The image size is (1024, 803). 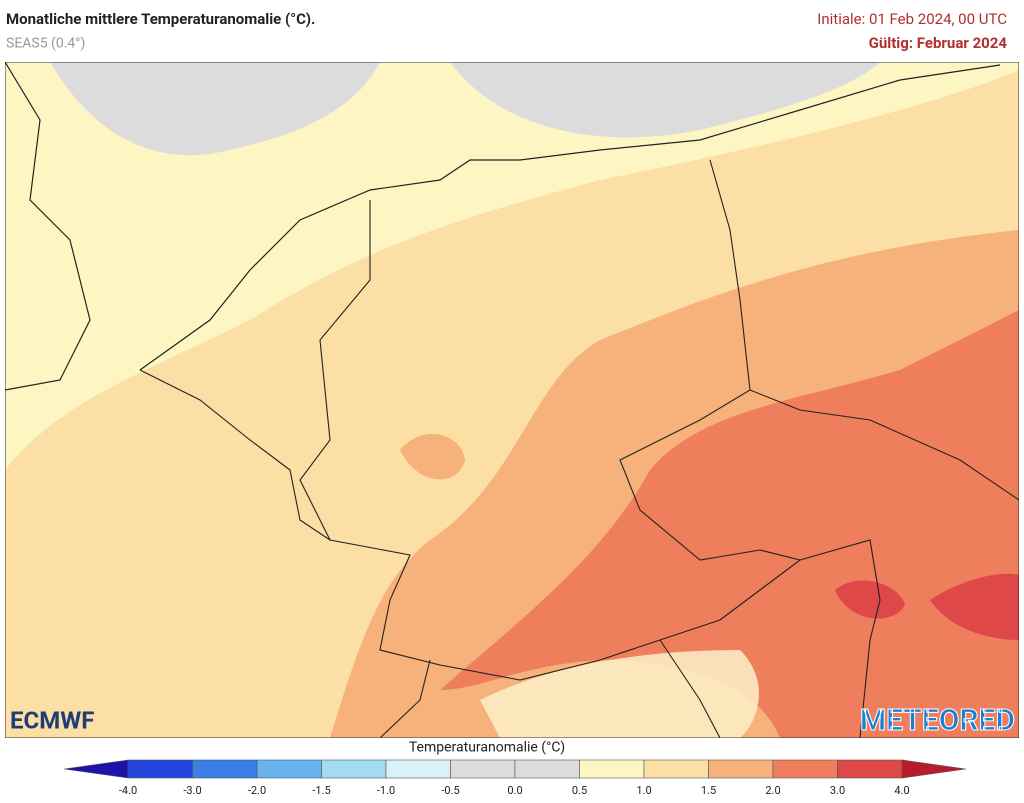 What do you see at coordinates (321, 790) in the screenshot?
I see `legend-tick-label: -1.5` at bounding box center [321, 790].